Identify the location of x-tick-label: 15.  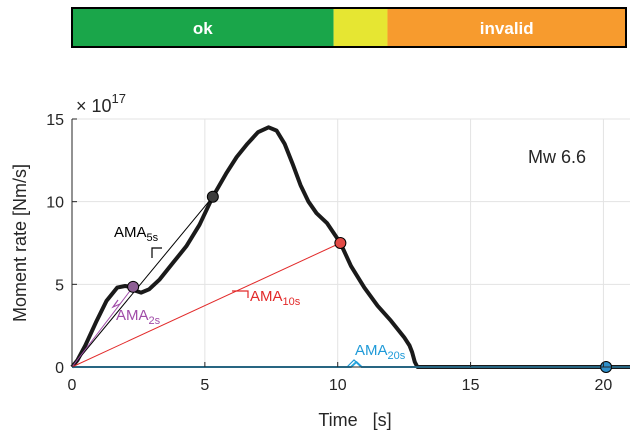
(471, 385).